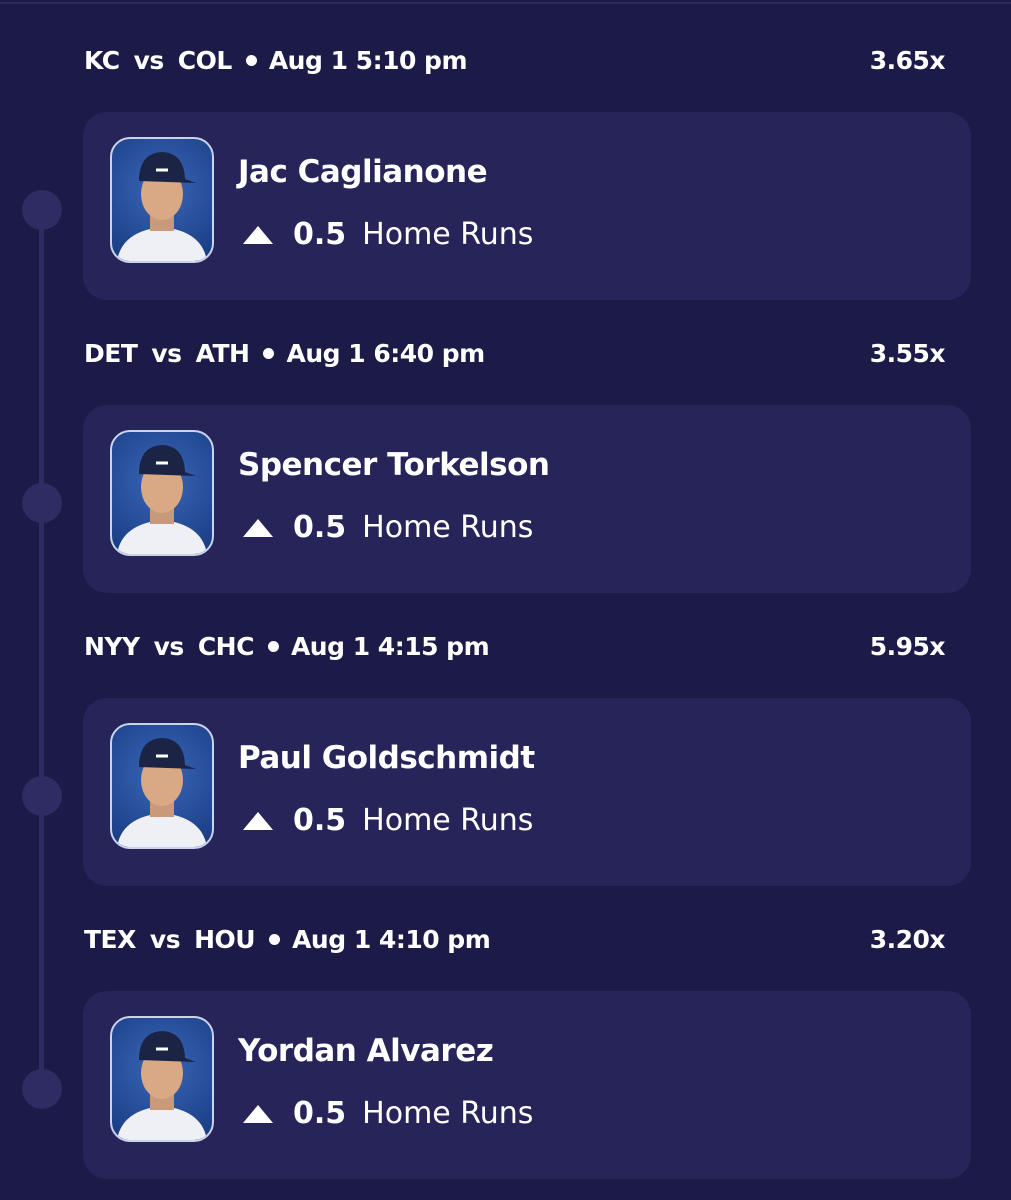 The height and width of the screenshot is (1200, 1011). What do you see at coordinates (907, 939) in the screenshot?
I see `multiplier: 3.20x` at bounding box center [907, 939].